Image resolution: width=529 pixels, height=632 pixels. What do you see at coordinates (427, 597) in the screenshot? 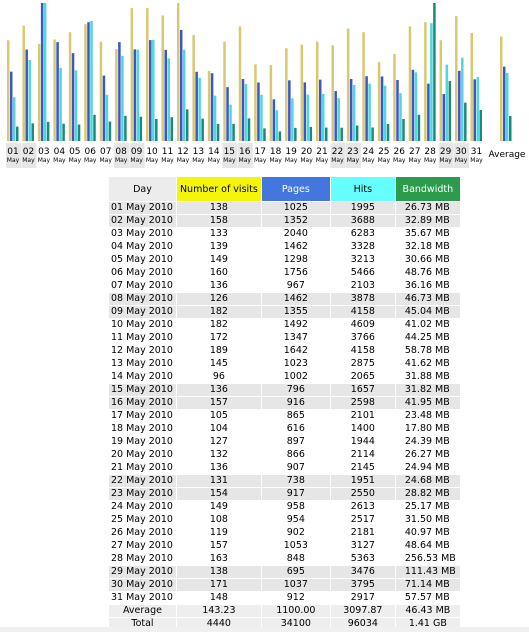
I see `cell-bandwidth: 57.57 MB` at bounding box center [427, 597].